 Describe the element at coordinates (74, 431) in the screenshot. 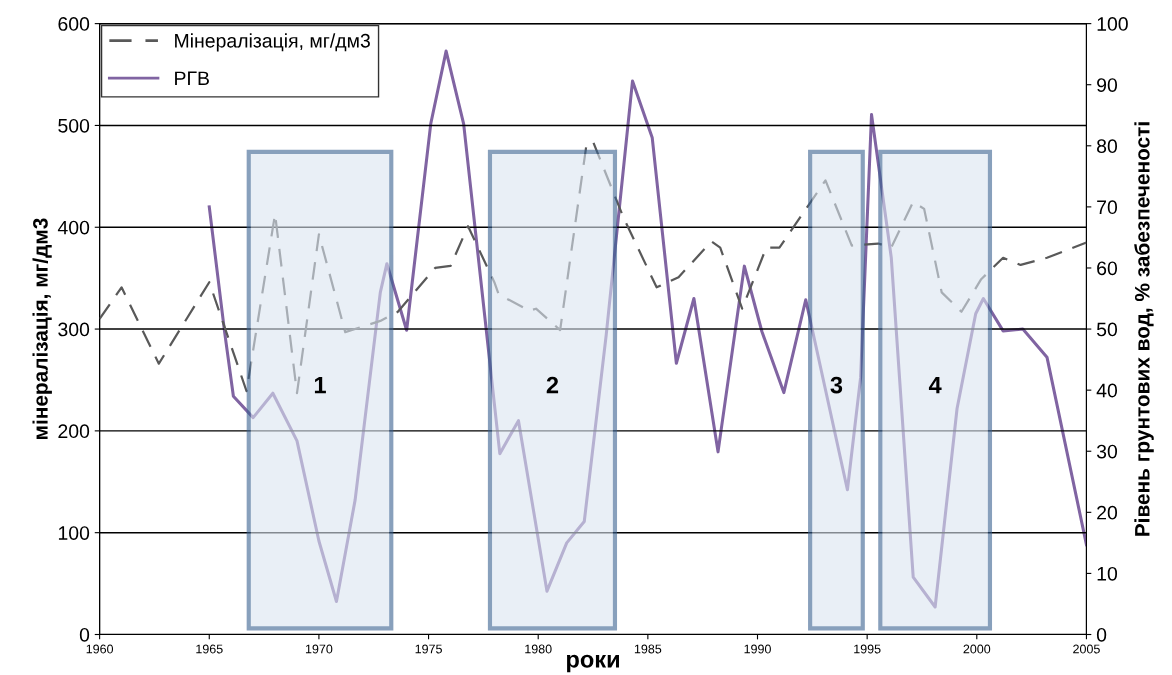

I see `y-tick-label: 200` at that location.